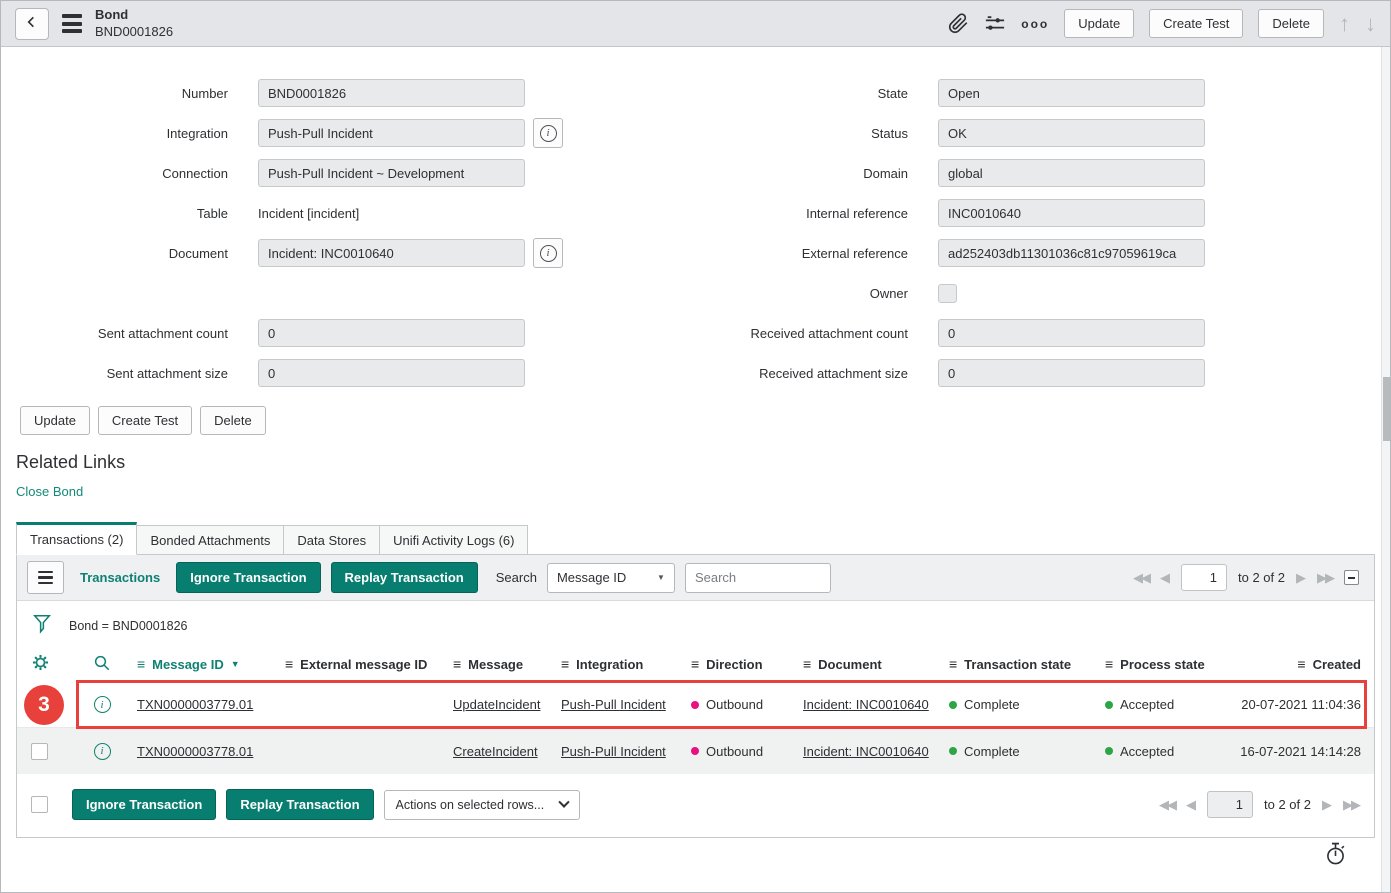 The image size is (1391, 893). I want to click on collapse-list-icon, so click(1351, 577).